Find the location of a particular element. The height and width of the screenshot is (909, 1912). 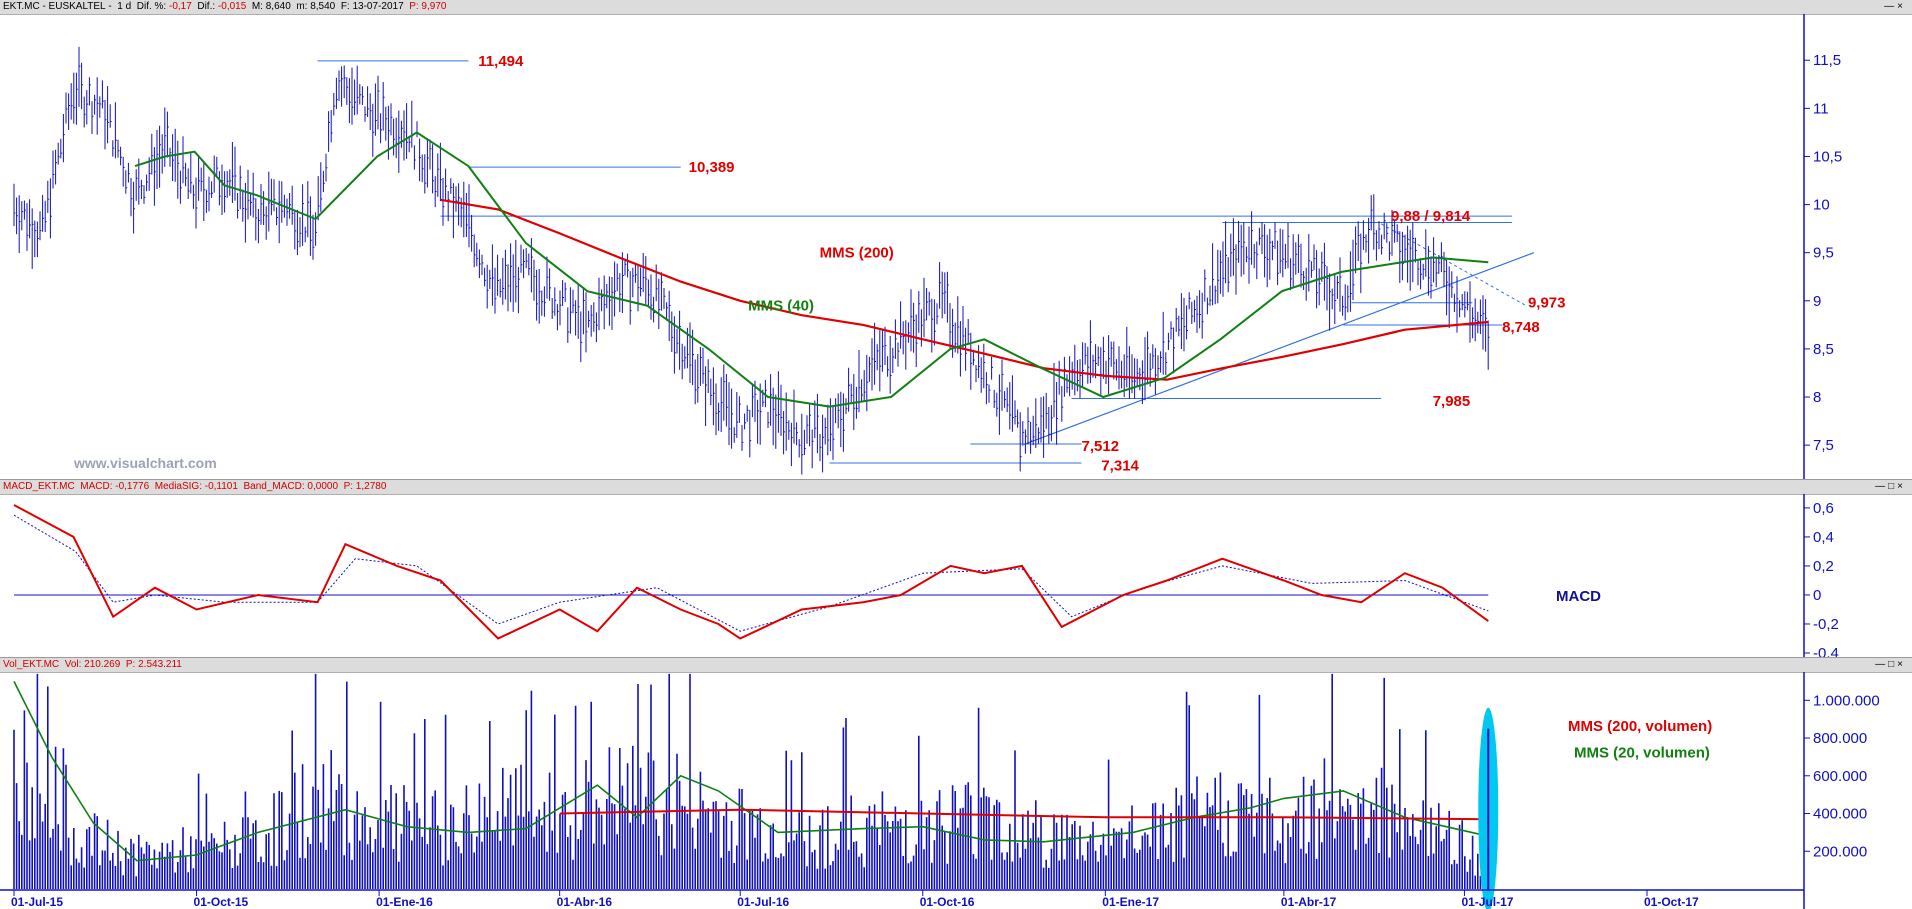

volume-y-tick-label: 600.000 is located at coordinates (1840, 776).